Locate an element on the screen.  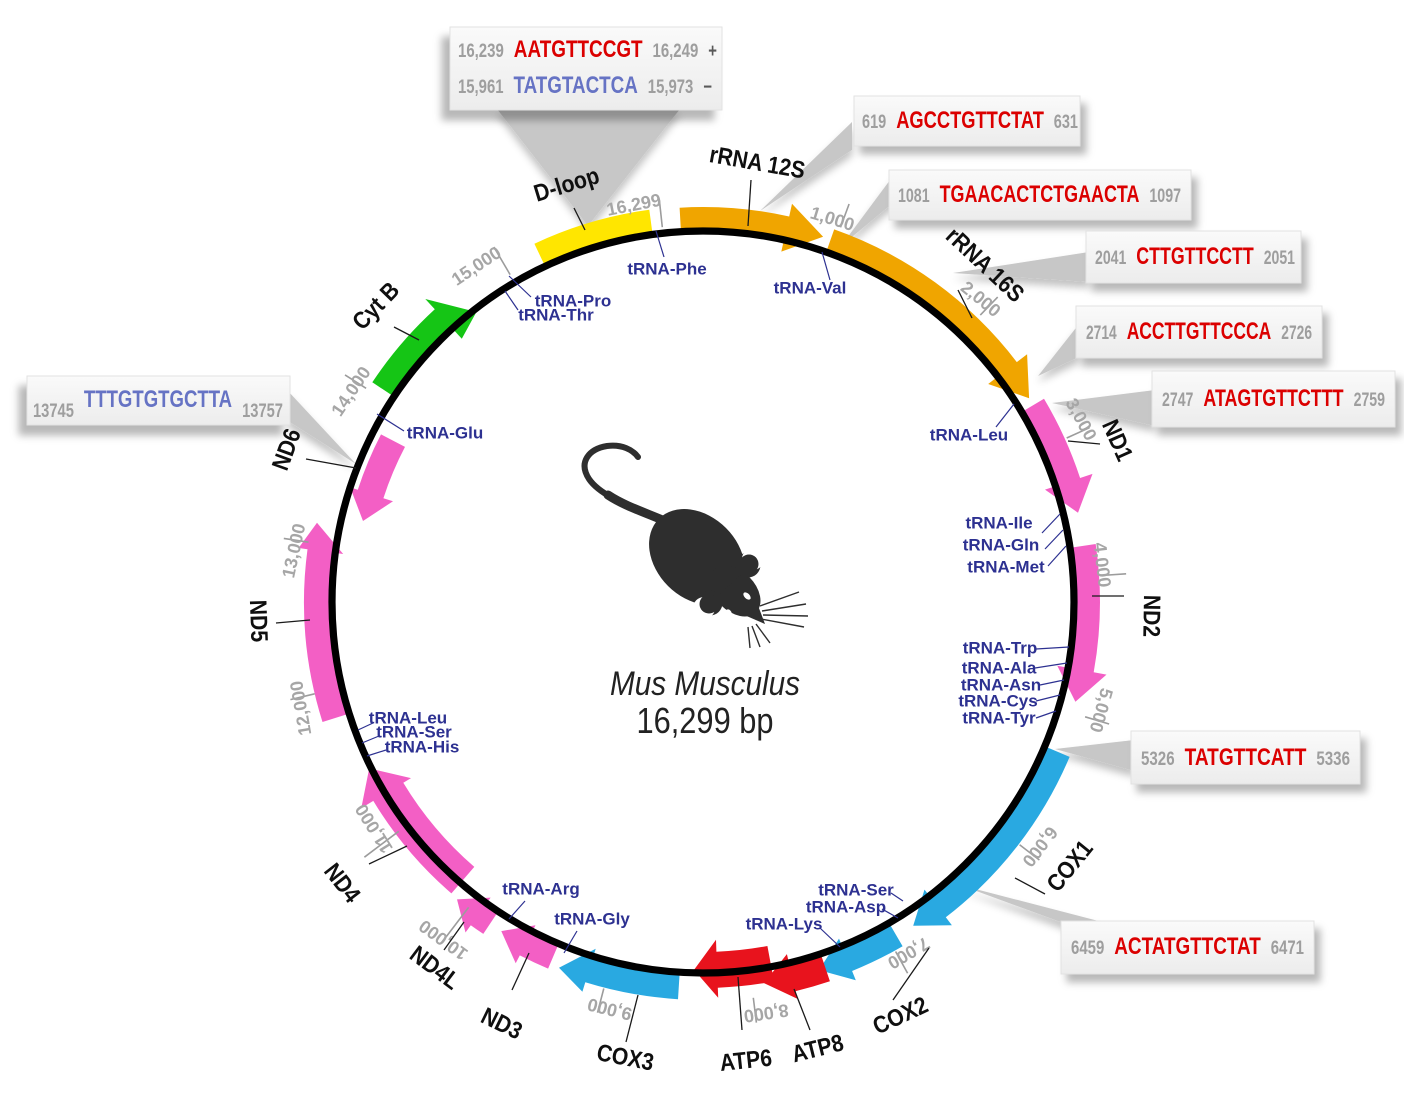
svg-text: 15,961 is located at coordinates (481, 87).